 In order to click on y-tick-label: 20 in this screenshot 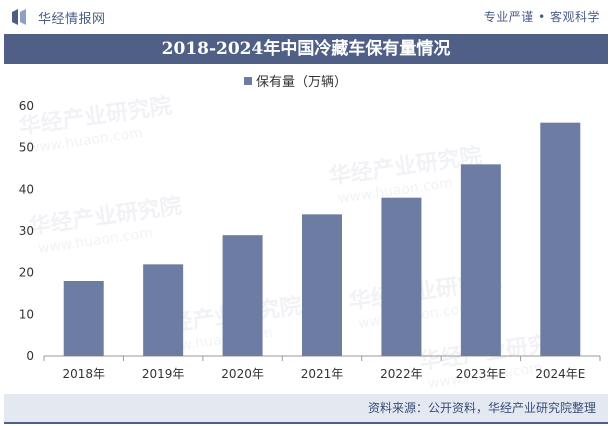, I will do `click(26, 273)`.